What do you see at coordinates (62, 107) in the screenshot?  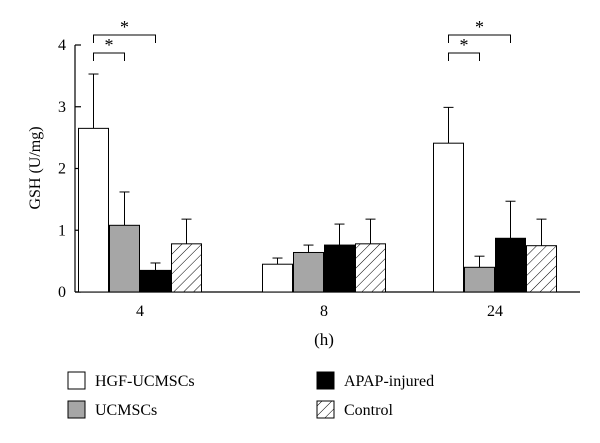 I see `y-tick-label: 3` at bounding box center [62, 107].